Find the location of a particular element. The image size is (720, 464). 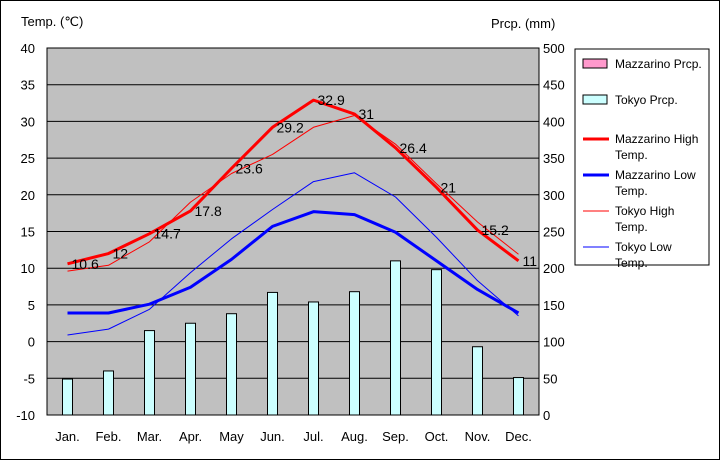

x-tick-label: Jan. is located at coordinates (67, 436).